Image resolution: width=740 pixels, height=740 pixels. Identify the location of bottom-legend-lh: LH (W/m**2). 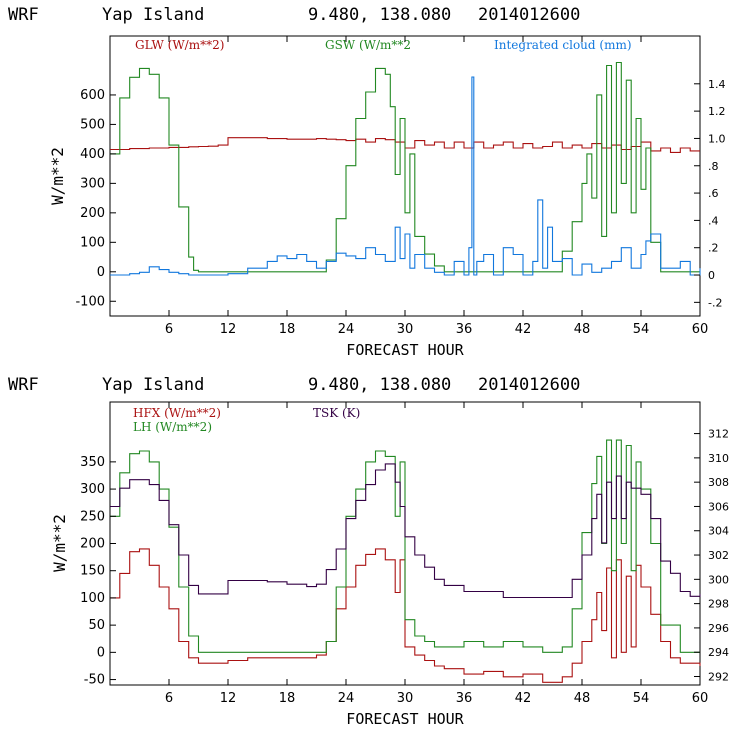
(172, 427).